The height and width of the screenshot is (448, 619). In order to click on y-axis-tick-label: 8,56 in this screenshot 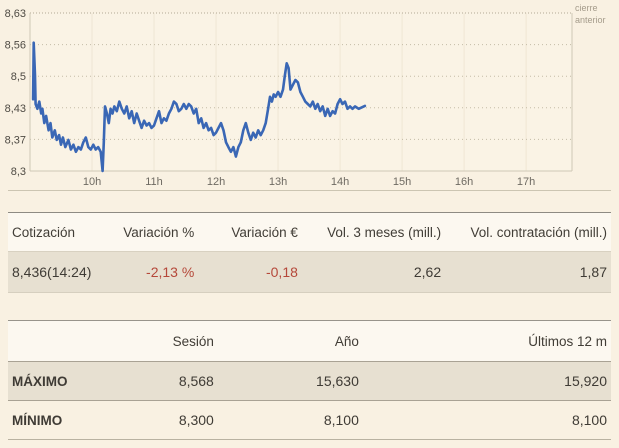, I will do `click(15, 46)`.